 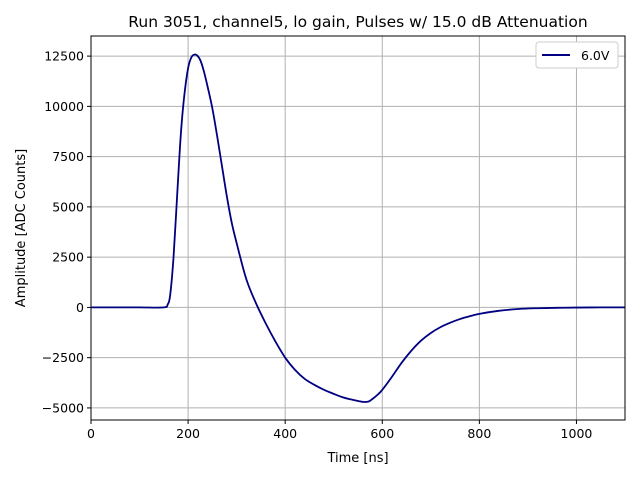 What do you see at coordinates (68, 156) in the screenshot?
I see `y-tick-label: 7500` at bounding box center [68, 156].